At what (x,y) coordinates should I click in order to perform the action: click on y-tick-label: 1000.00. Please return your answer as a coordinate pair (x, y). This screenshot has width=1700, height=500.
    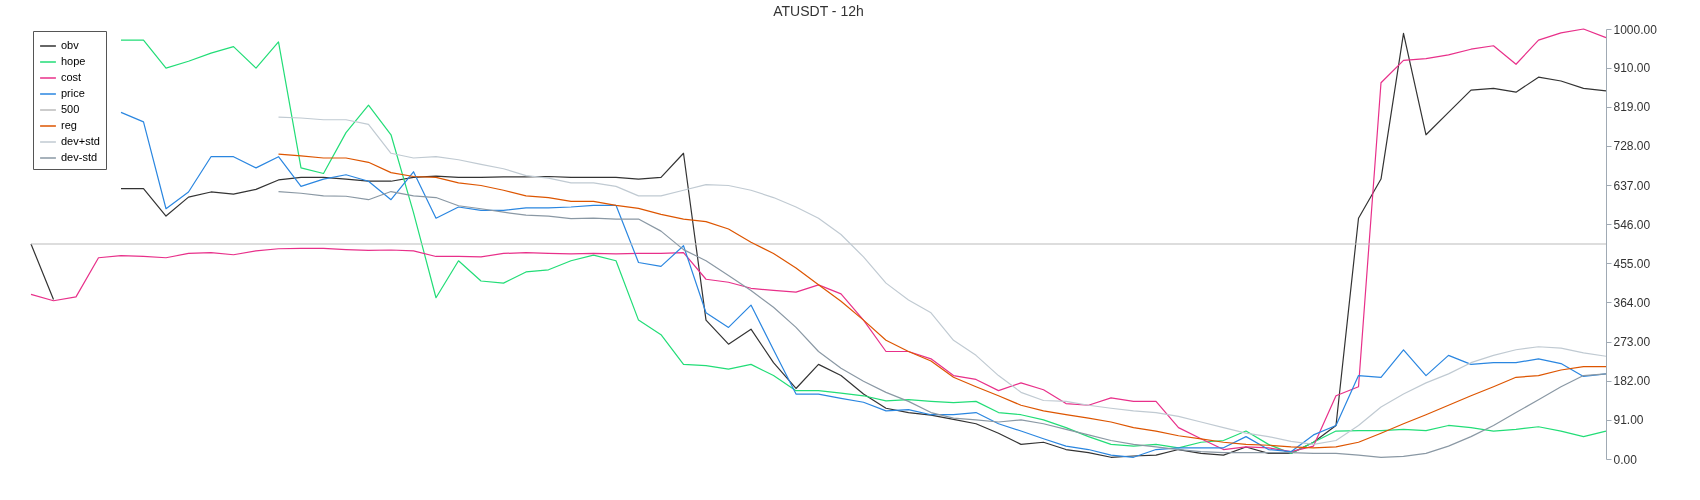
    Looking at the image, I should click on (1635, 29).